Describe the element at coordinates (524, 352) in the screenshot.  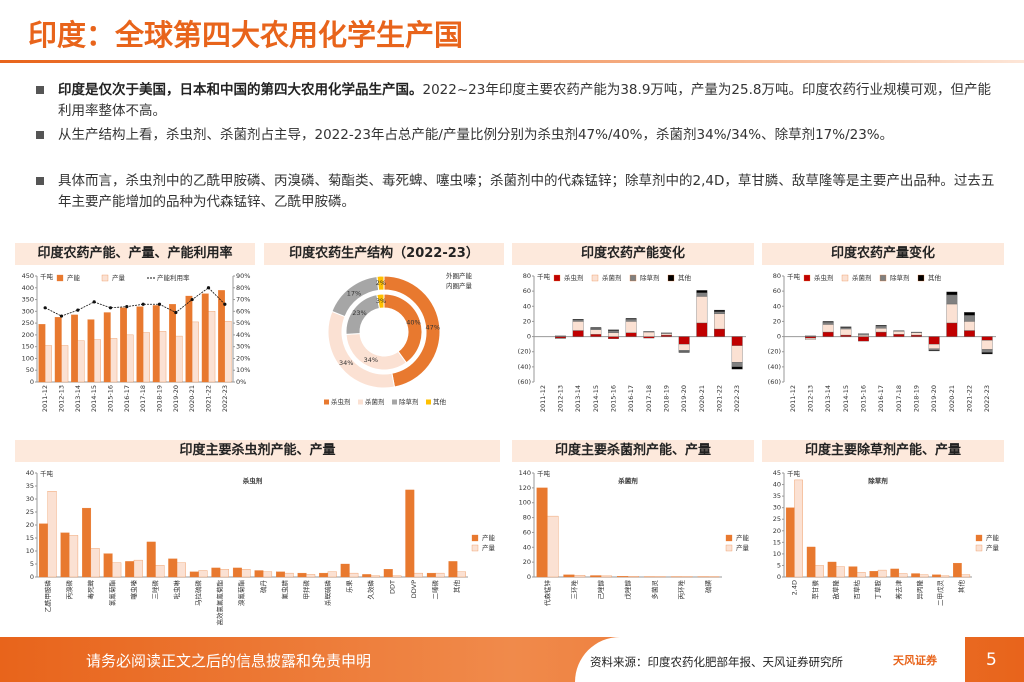
I see `y-tick-label: (20)` at that location.